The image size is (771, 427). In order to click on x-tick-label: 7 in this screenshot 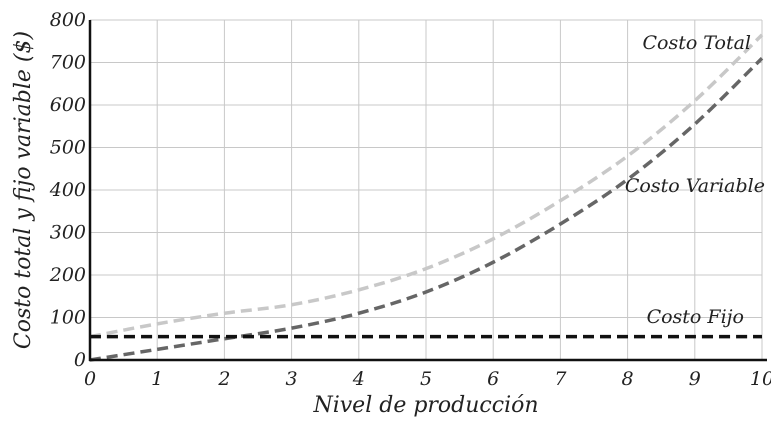, I will do `click(560, 379)`.